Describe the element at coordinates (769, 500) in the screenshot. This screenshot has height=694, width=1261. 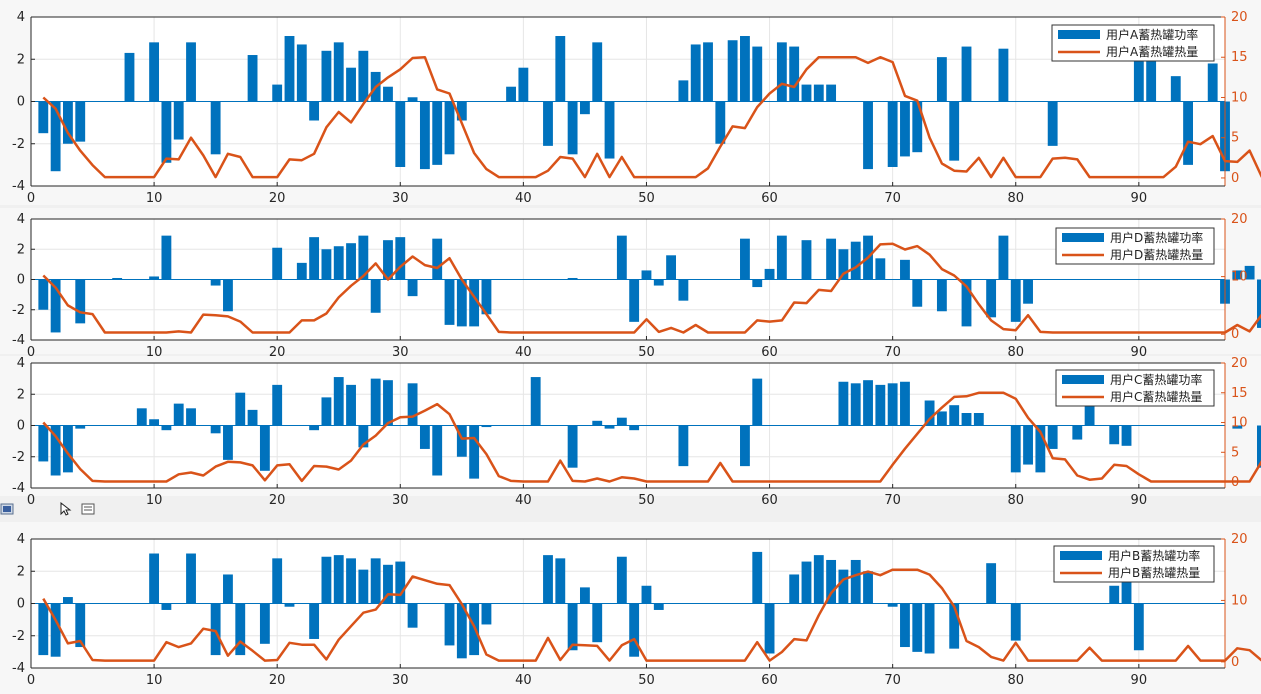
I see `x-tick-label: 60` at that location.